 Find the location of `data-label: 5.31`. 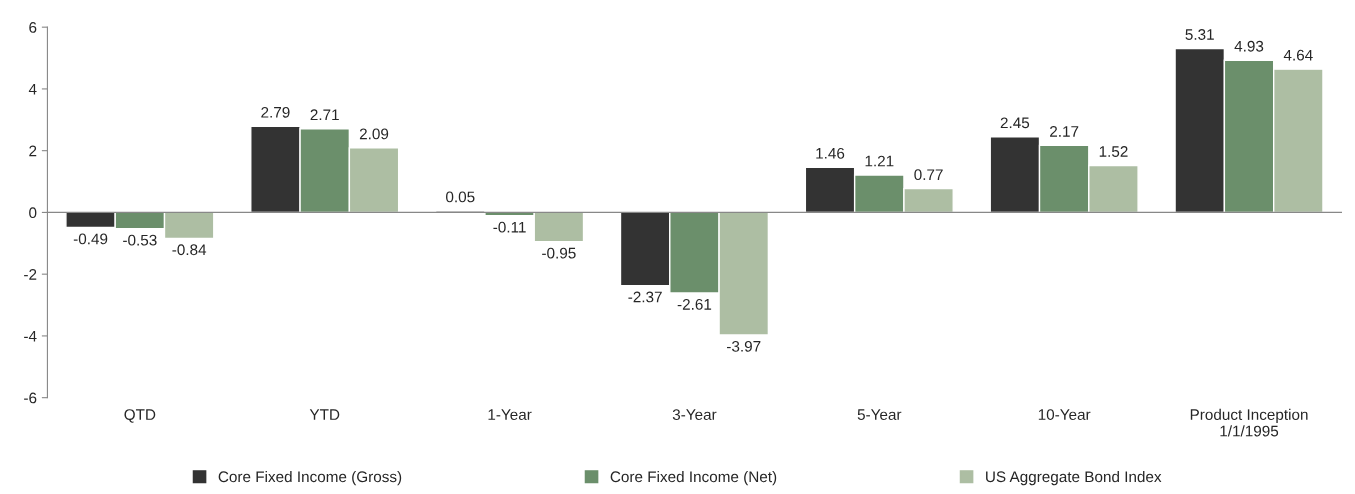

data-label: 5.31 is located at coordinates (1199, 34).